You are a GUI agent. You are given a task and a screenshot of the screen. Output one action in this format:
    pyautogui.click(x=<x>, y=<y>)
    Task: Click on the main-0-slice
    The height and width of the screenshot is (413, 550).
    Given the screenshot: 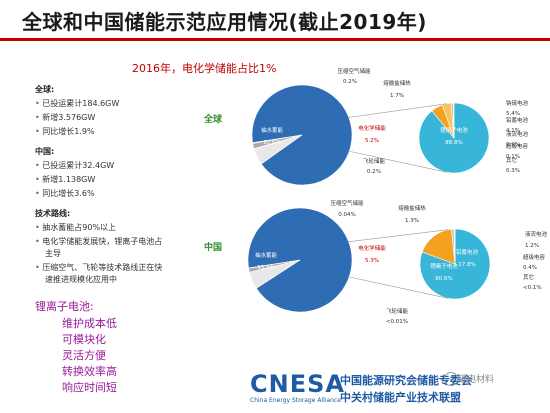 What is the action you would take?
    pyautogui.click(x=277, y=139)
    